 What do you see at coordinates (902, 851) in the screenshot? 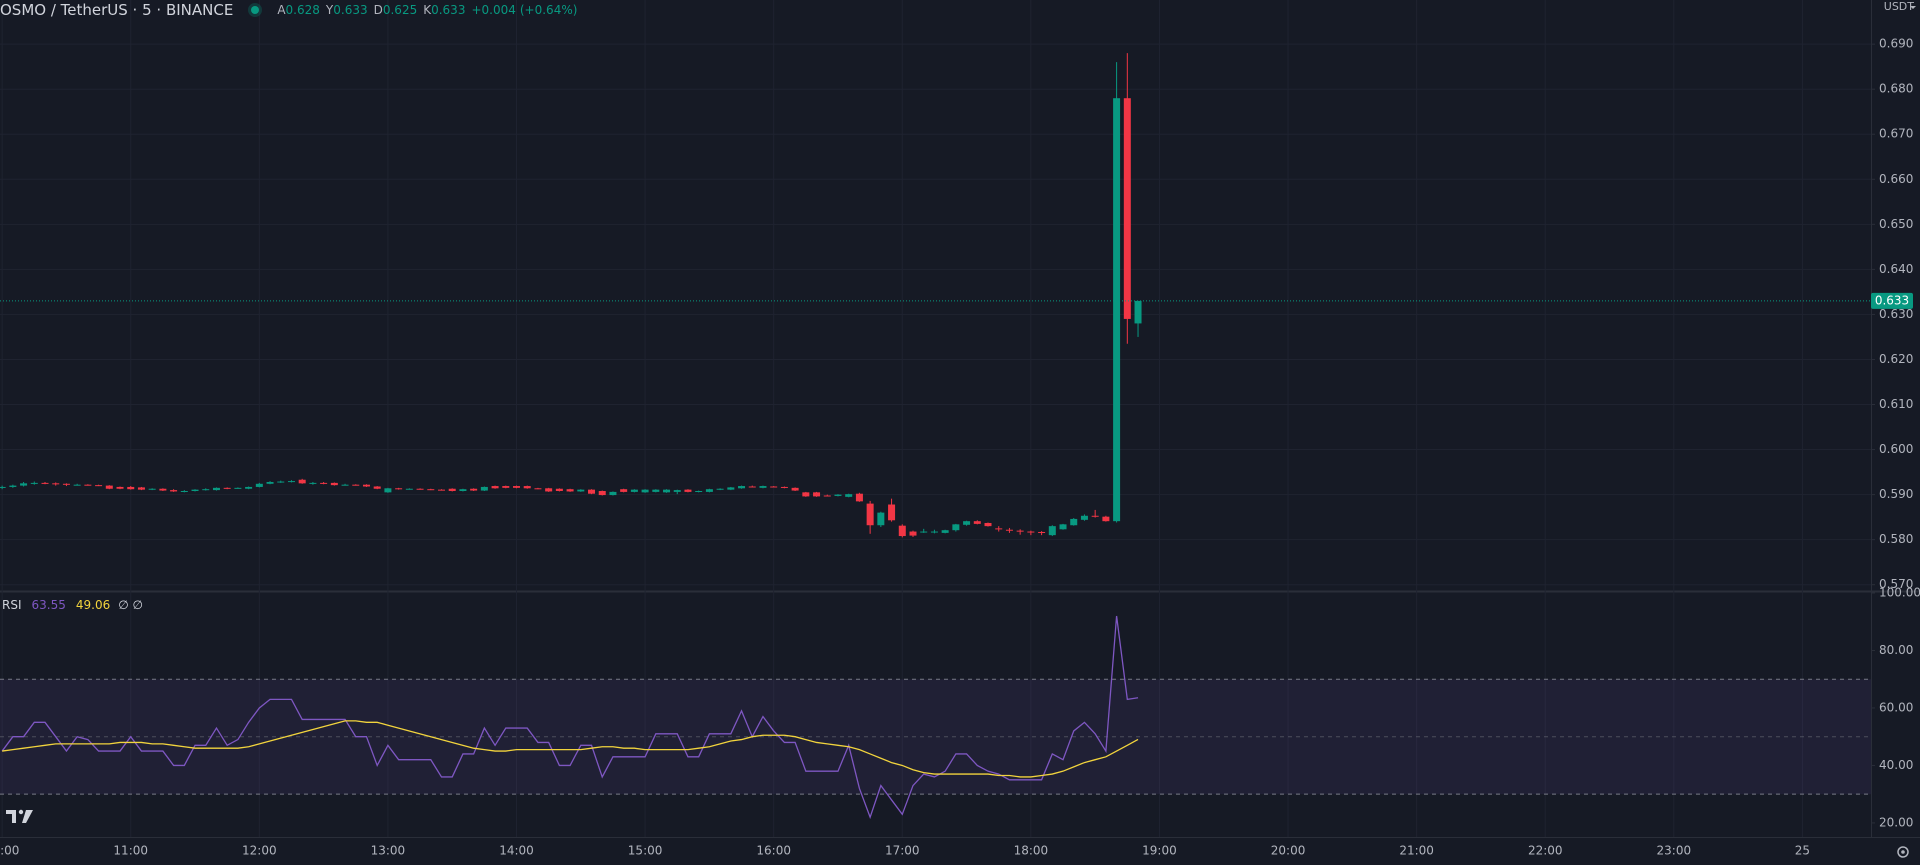
I see `x-tick-label: 17:00` at bounding box center [902, 851].